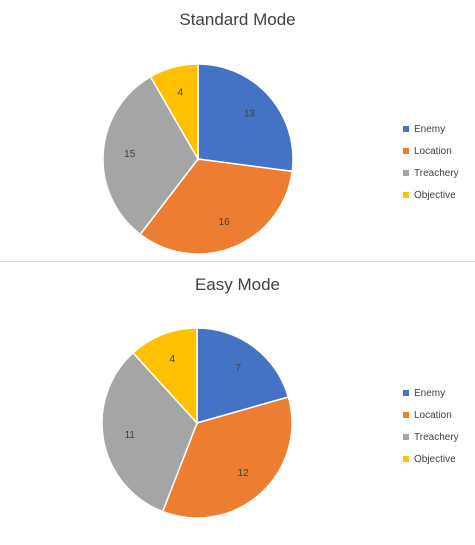  What do you see at coordinates (225, 222) in the screenshot?
I see `data-label-location: 16` at bounding box center [225, 222].